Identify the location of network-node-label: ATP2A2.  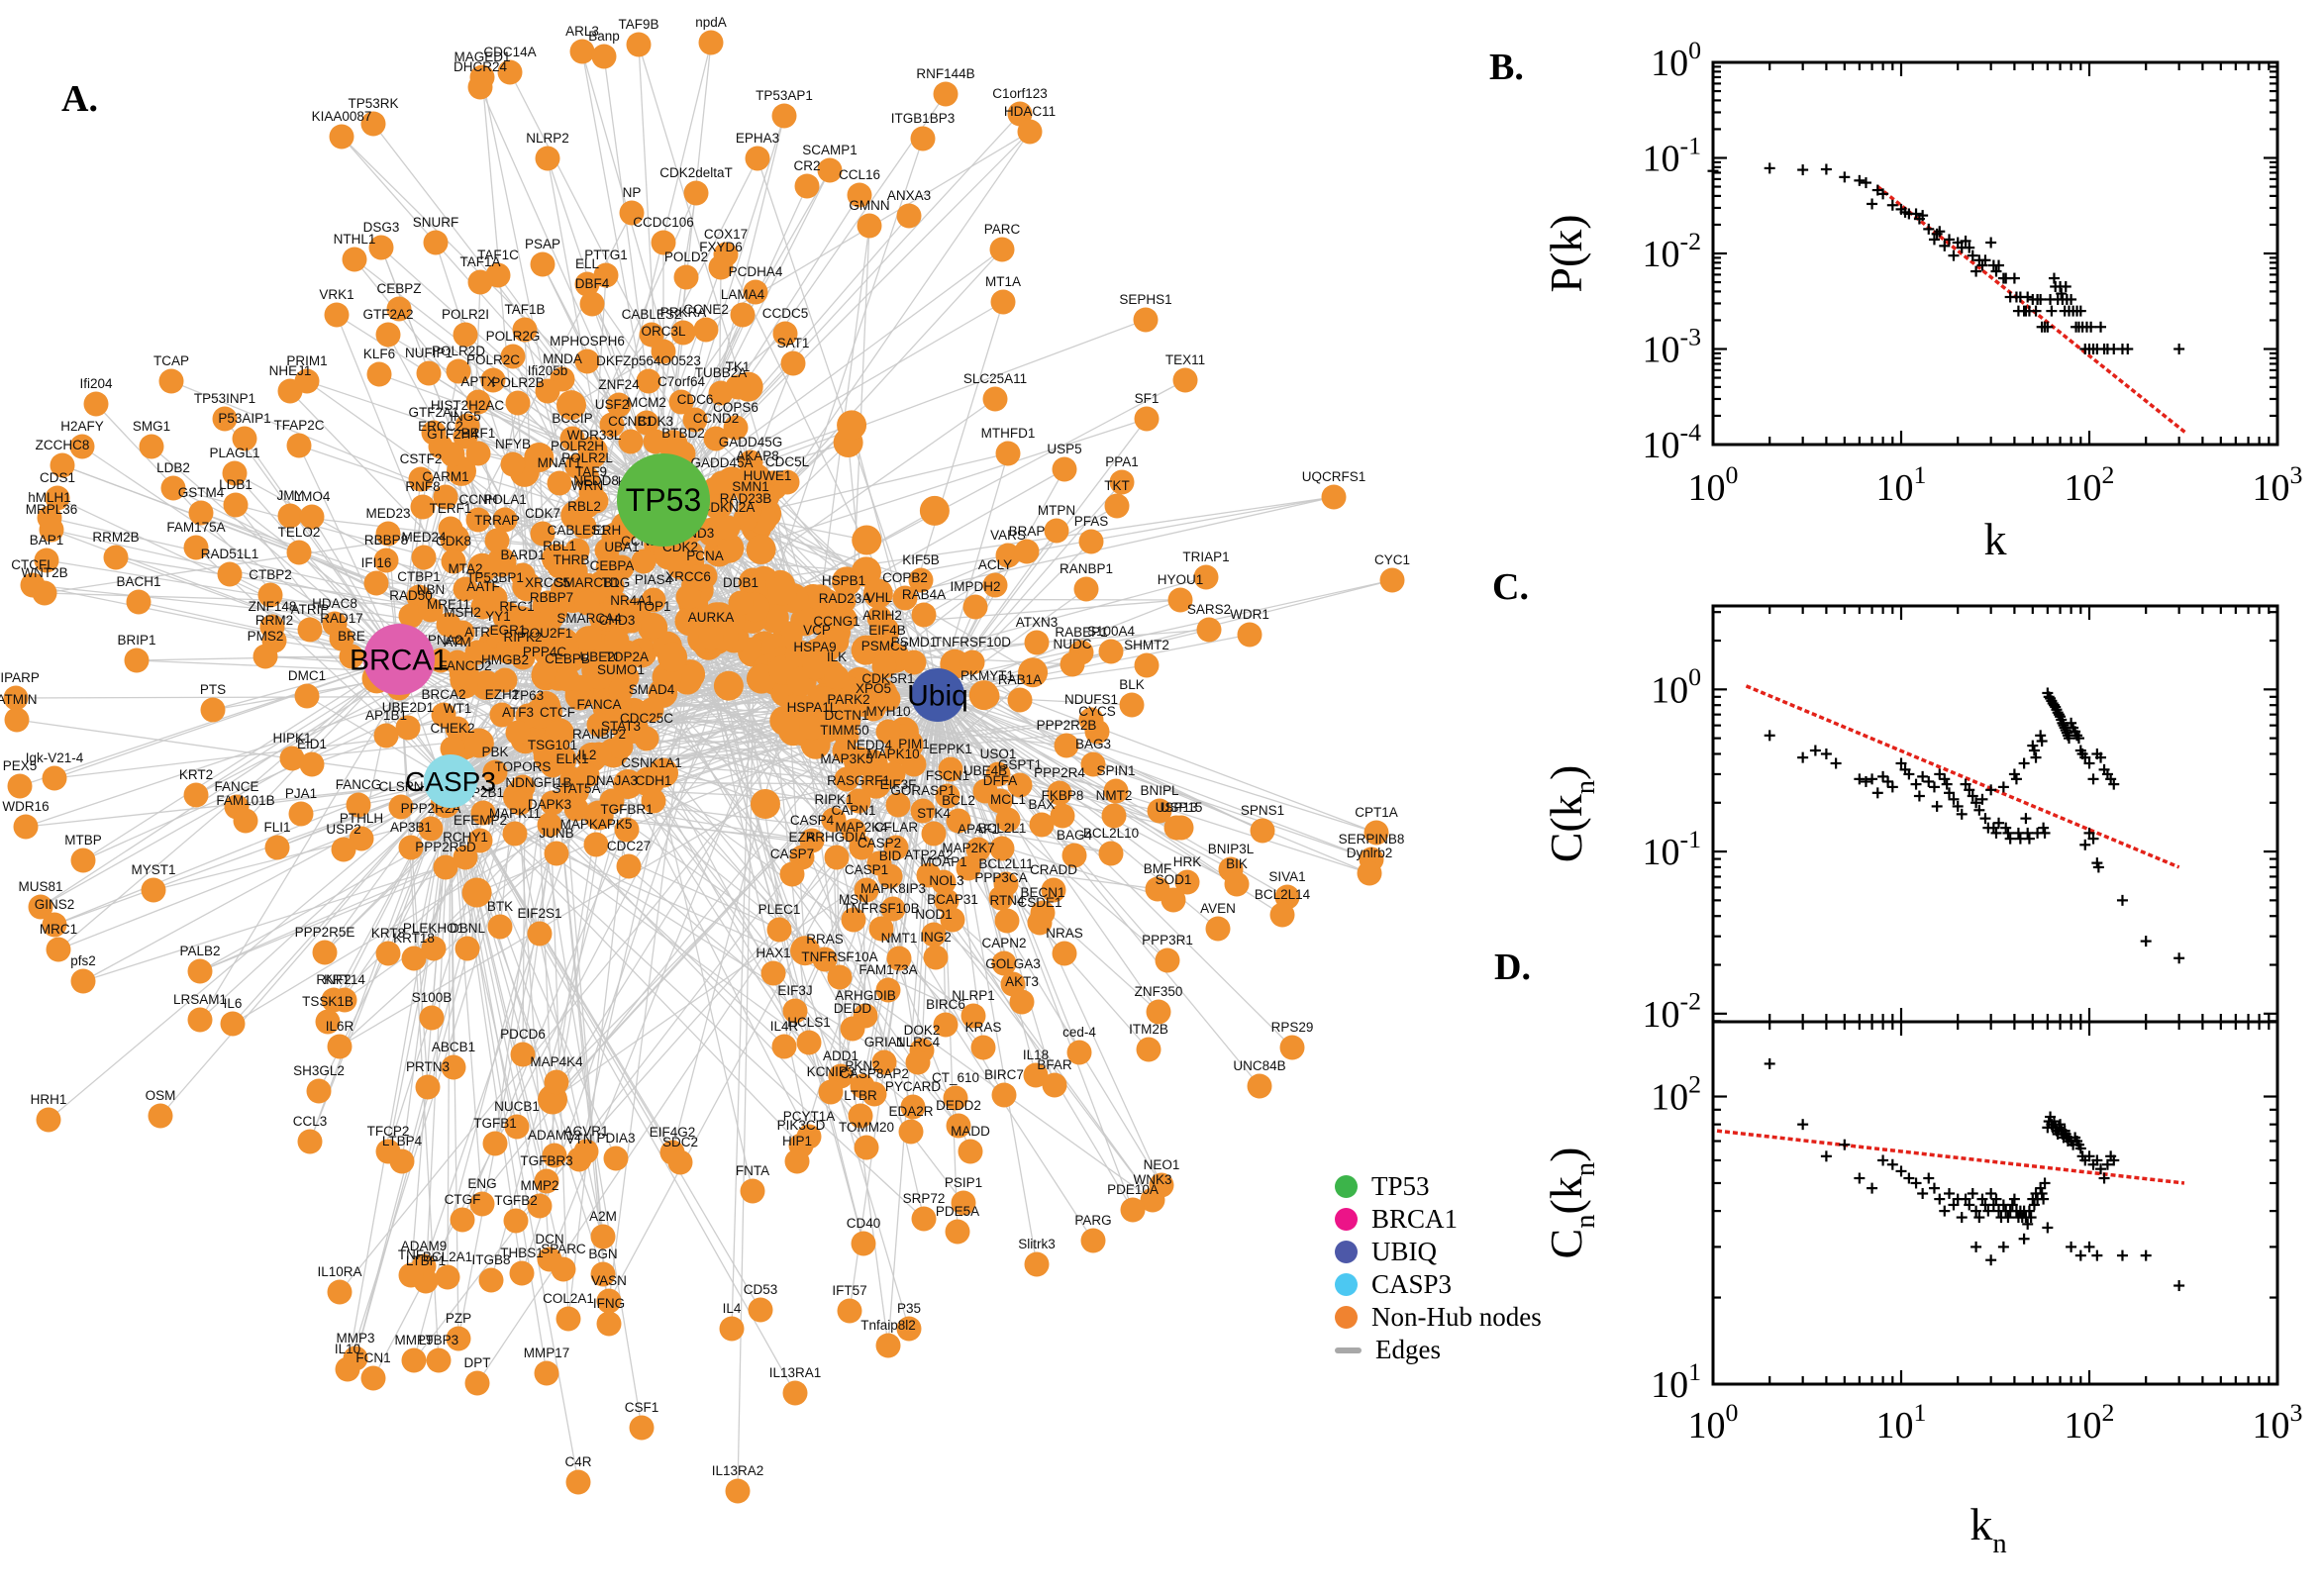
(929, 855).